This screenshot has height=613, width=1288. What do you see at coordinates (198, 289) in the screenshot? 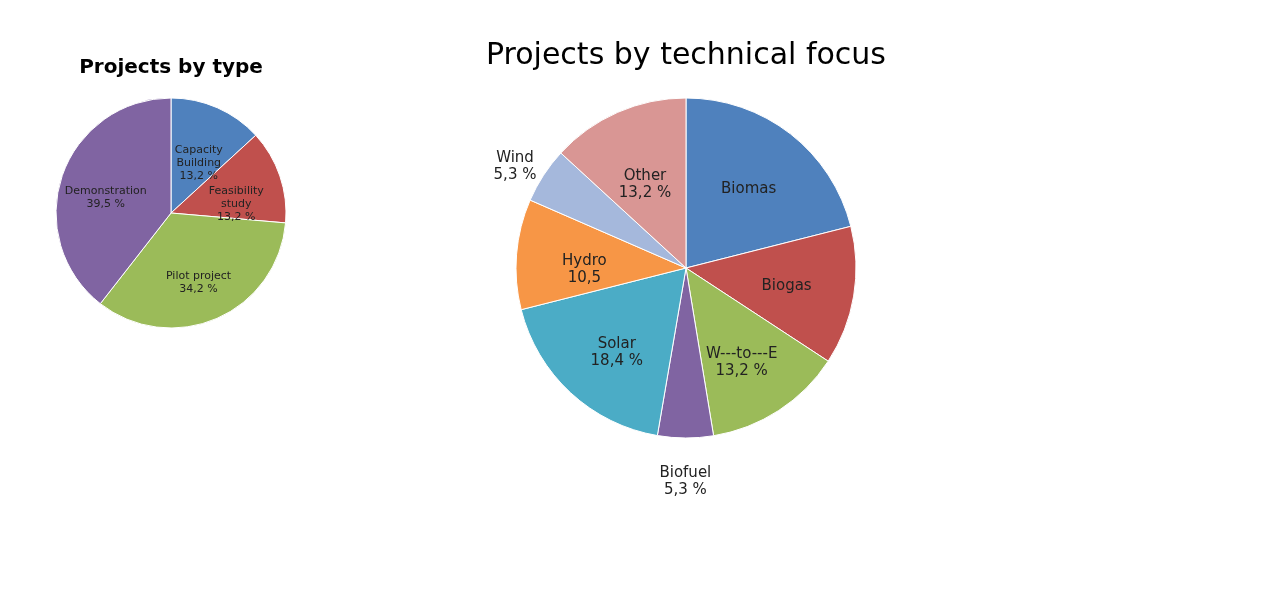
I see `data-label: 34,2 %` at bounding box center [198, 289].